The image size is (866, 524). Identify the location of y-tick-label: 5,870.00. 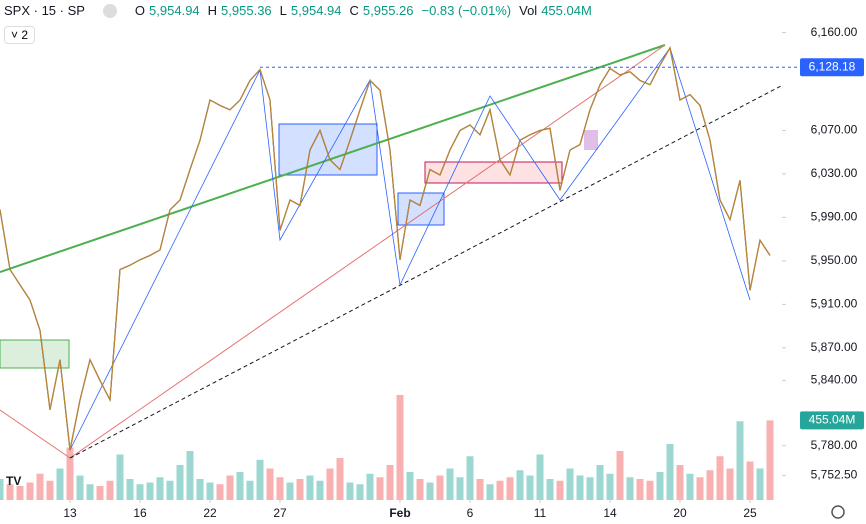
(834, 347).